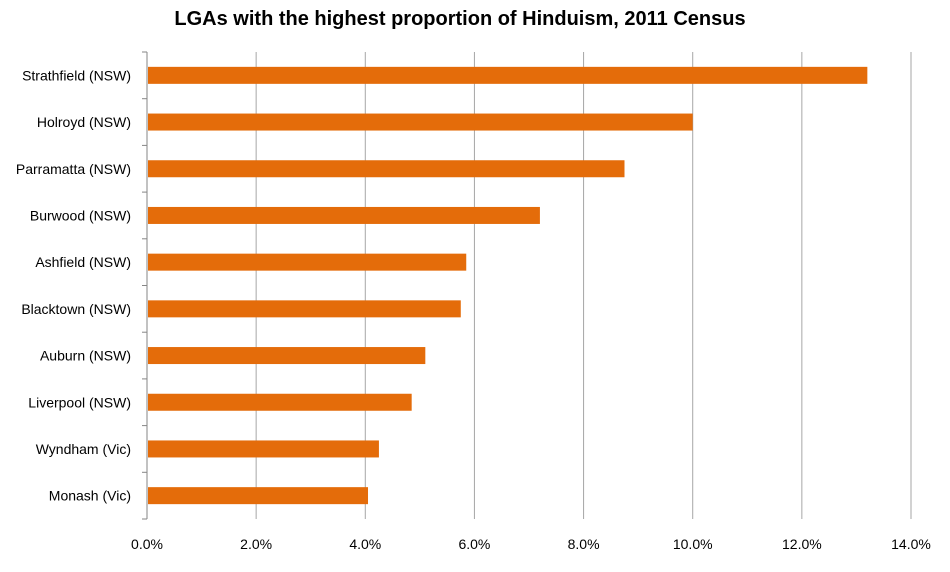 The image size is (950, 572). I want to click on x-tick-label: 2.0%, so click(256, 544).